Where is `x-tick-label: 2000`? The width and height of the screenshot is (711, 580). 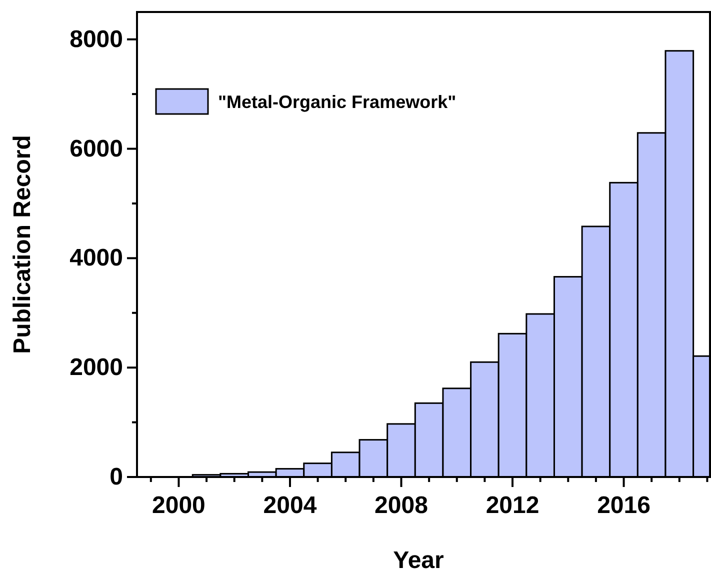
x-tick-label: 2000 is located at coordinates (179, 505).